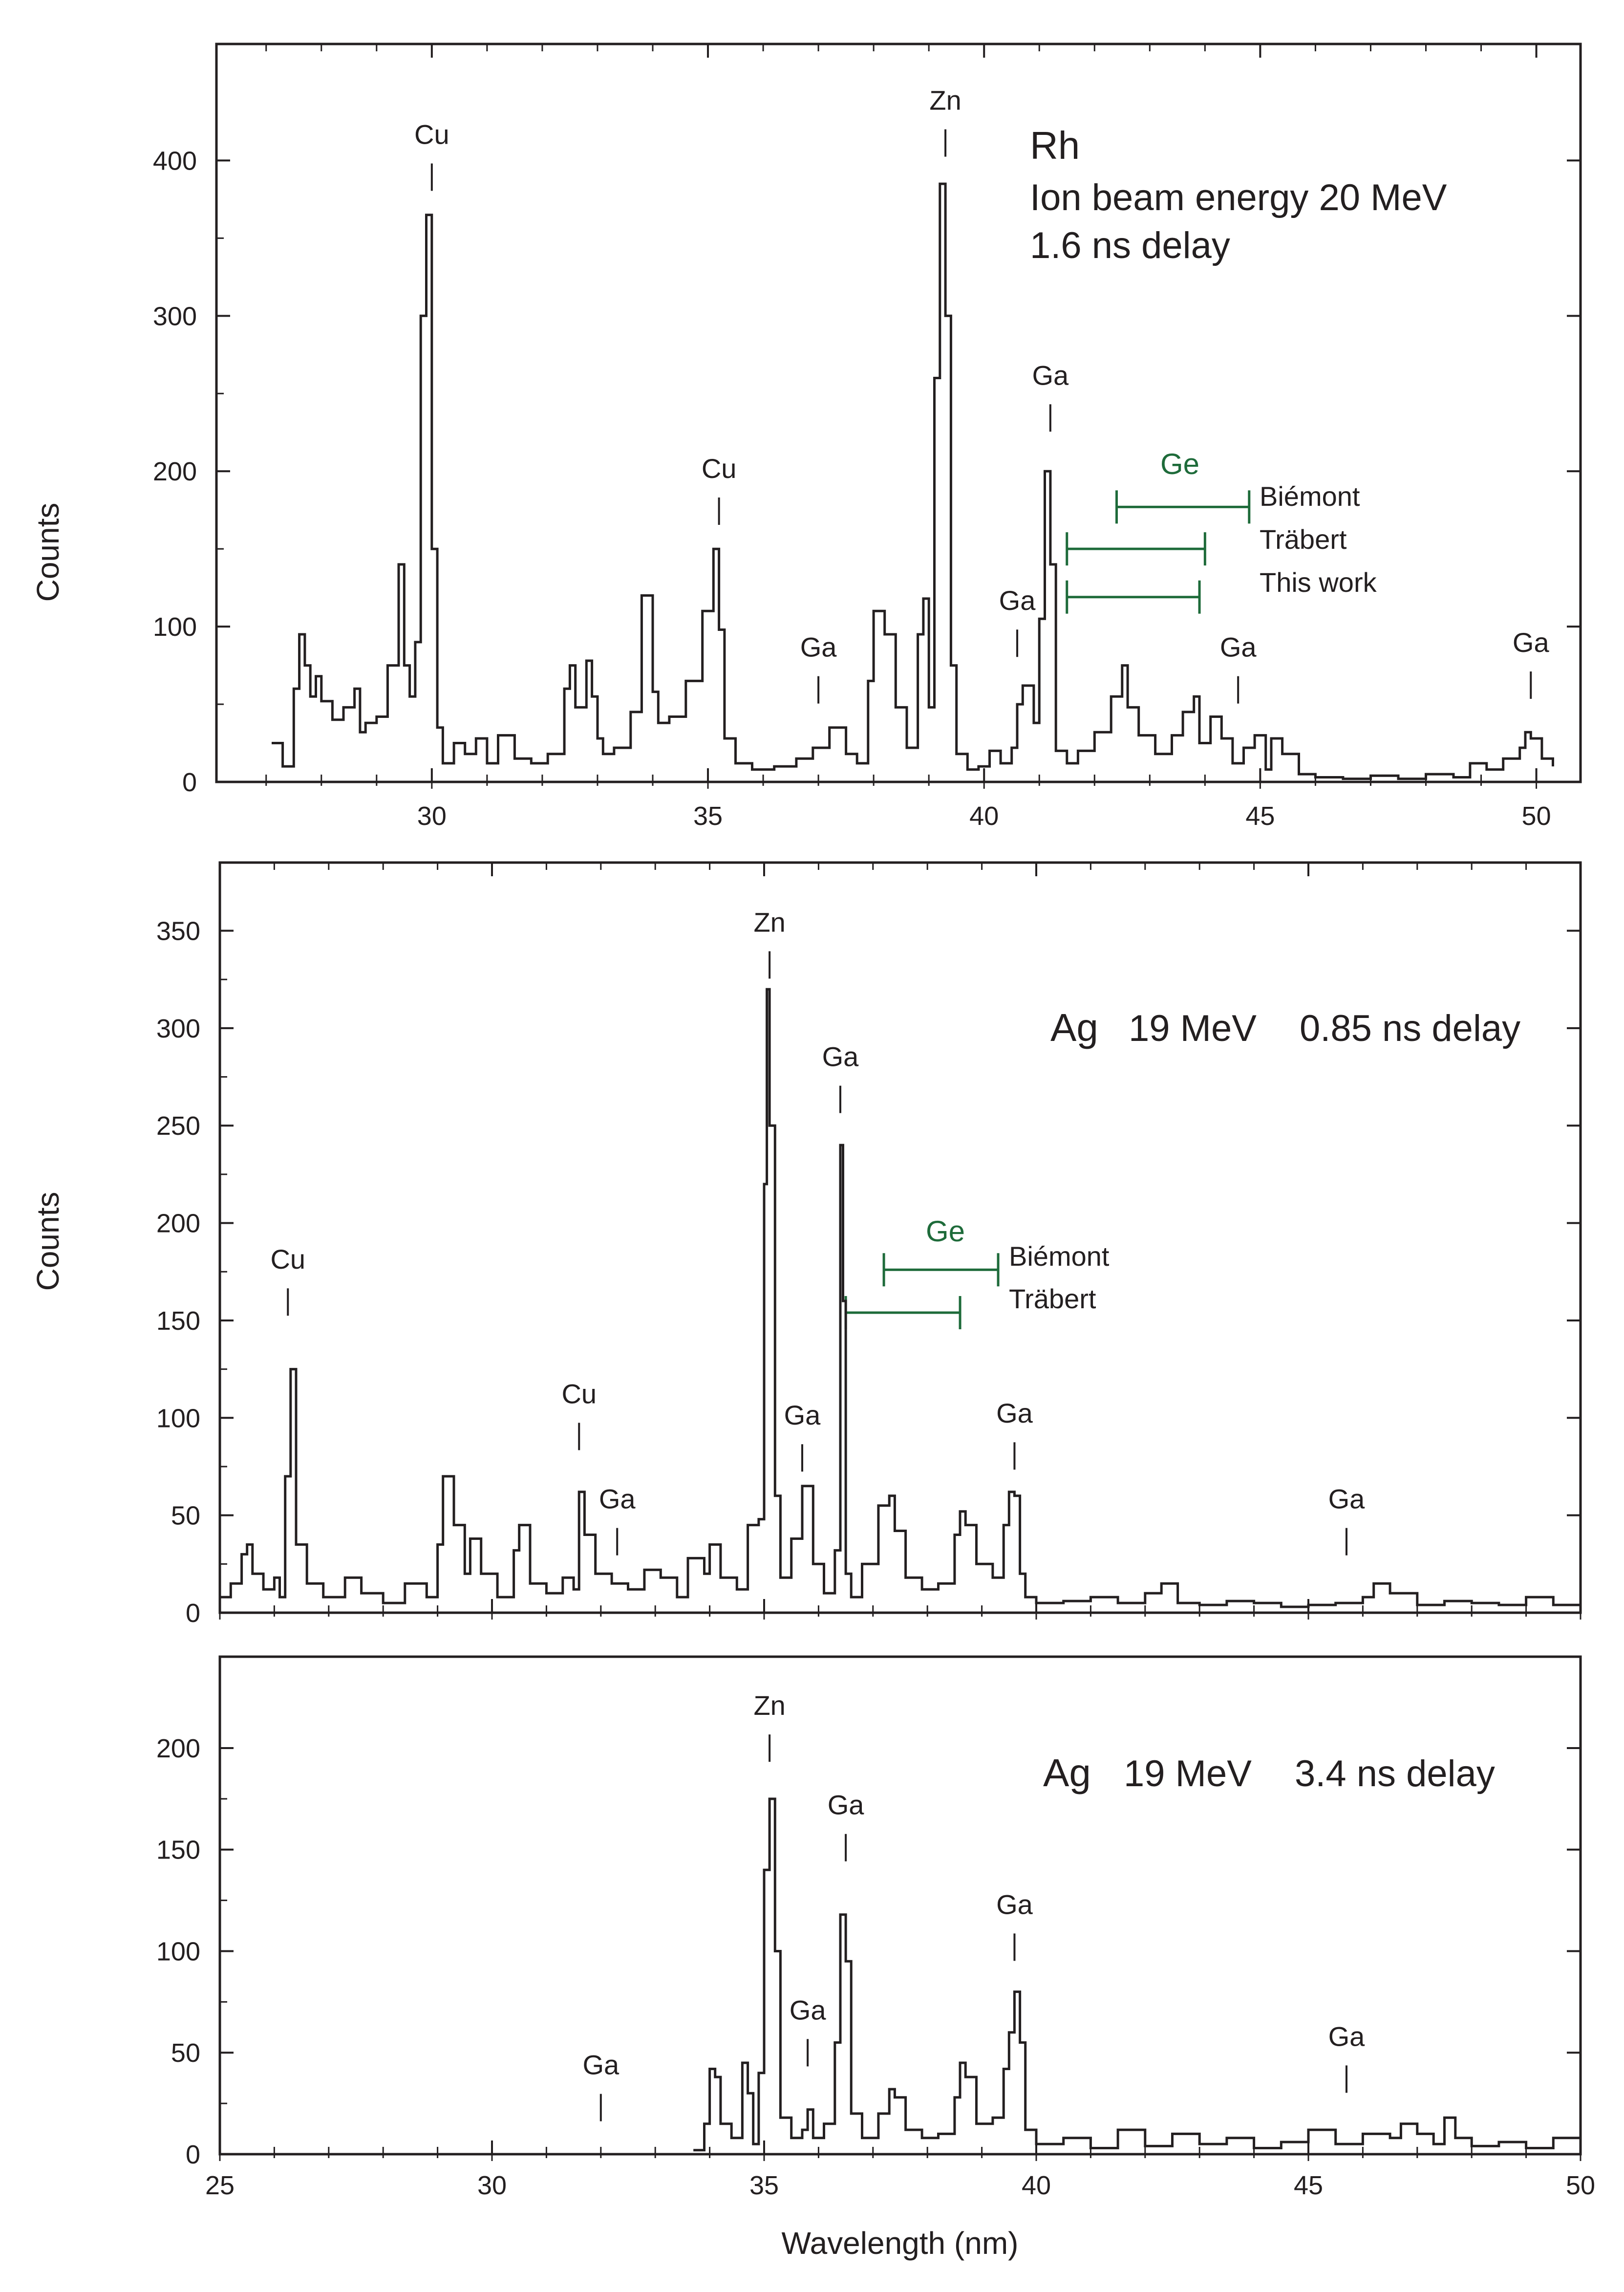 Image resolution: width=1624 pixels, height=2292 pixels. What do you see at coordinates (1074, 1027) in the screenshot?
I see `panel-middle-target: Ag` at bounding box center [1074, 1027].